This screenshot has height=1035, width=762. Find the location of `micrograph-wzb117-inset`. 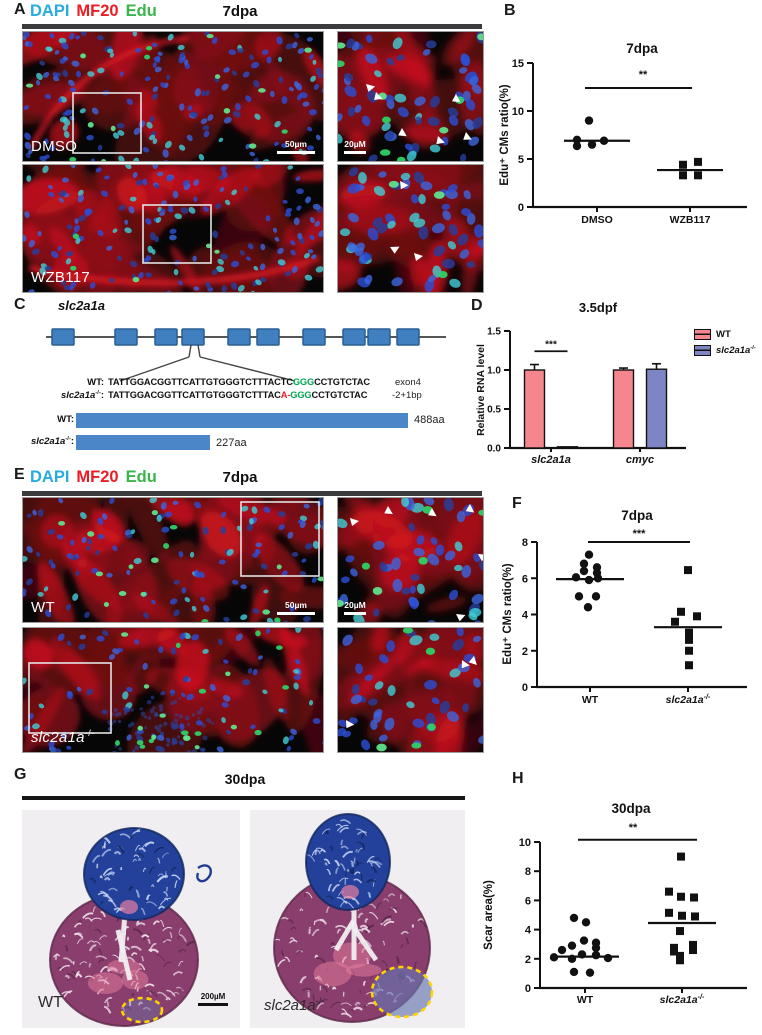

micrograph-wzb117-inset is located at coordinates (410, 228).